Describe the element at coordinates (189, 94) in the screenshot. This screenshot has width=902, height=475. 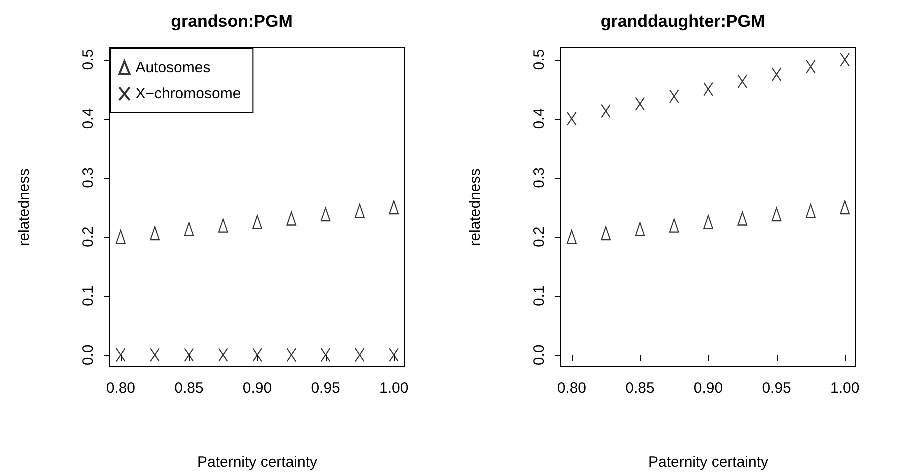
I see `legend-label: X−chromosome` at that location.